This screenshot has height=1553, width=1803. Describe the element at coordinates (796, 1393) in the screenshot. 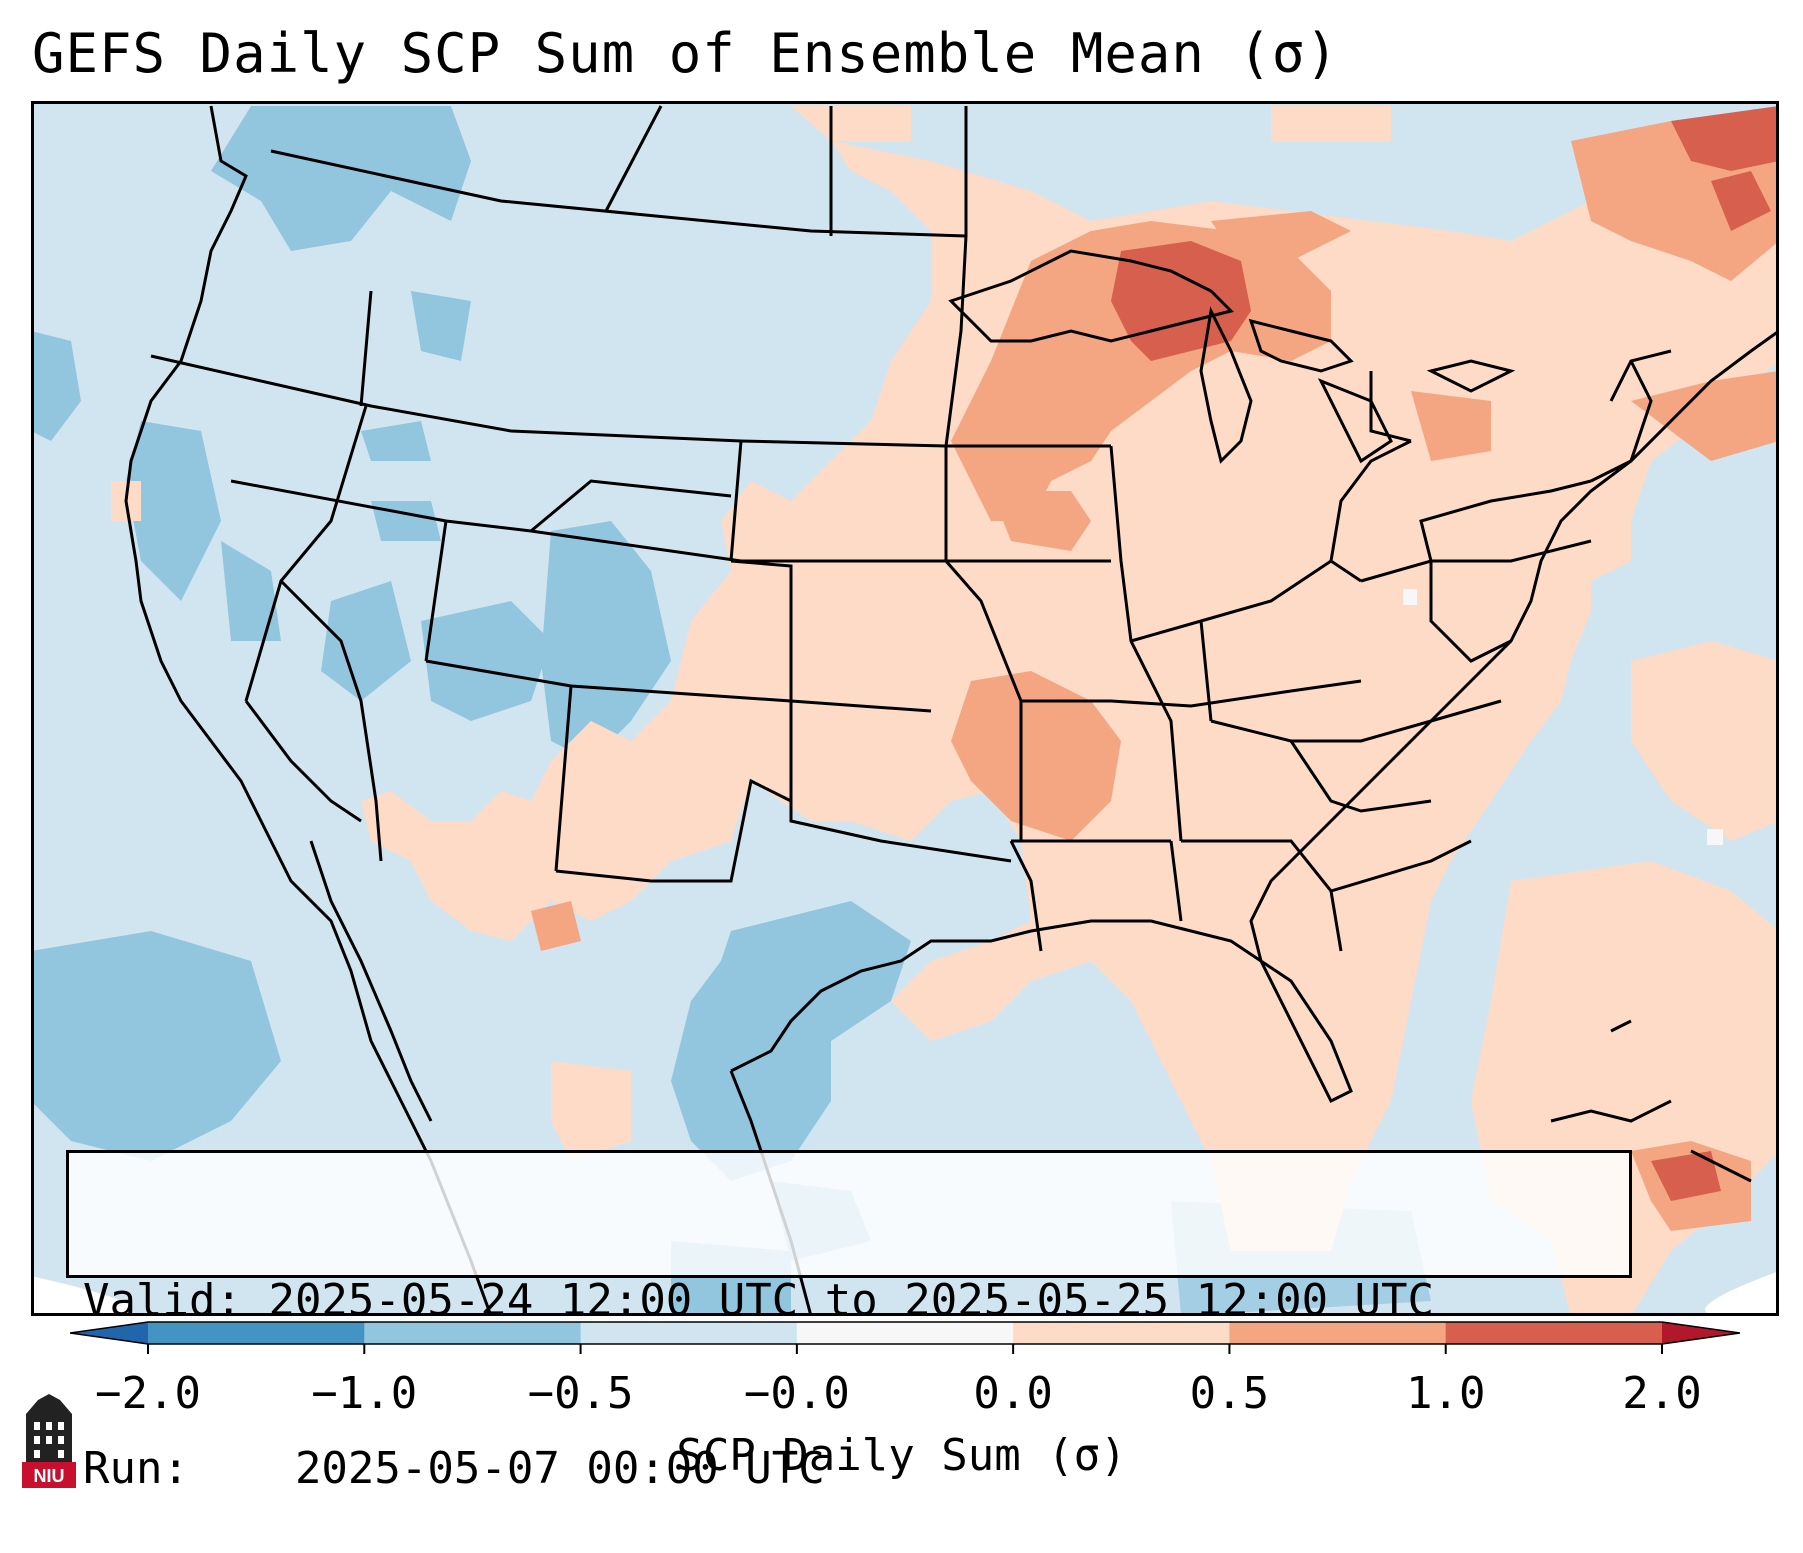

I see `colorbar-tick-label: −0.0` at that location.